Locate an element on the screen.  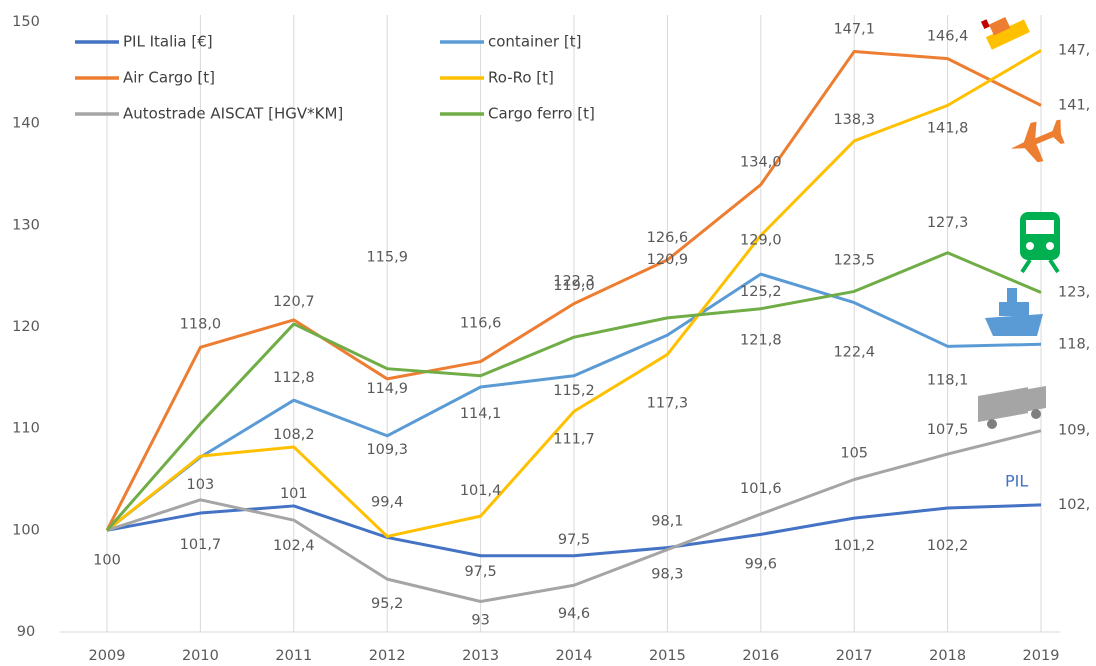
data-label: 98,1 is located at coordinates (667, 522).